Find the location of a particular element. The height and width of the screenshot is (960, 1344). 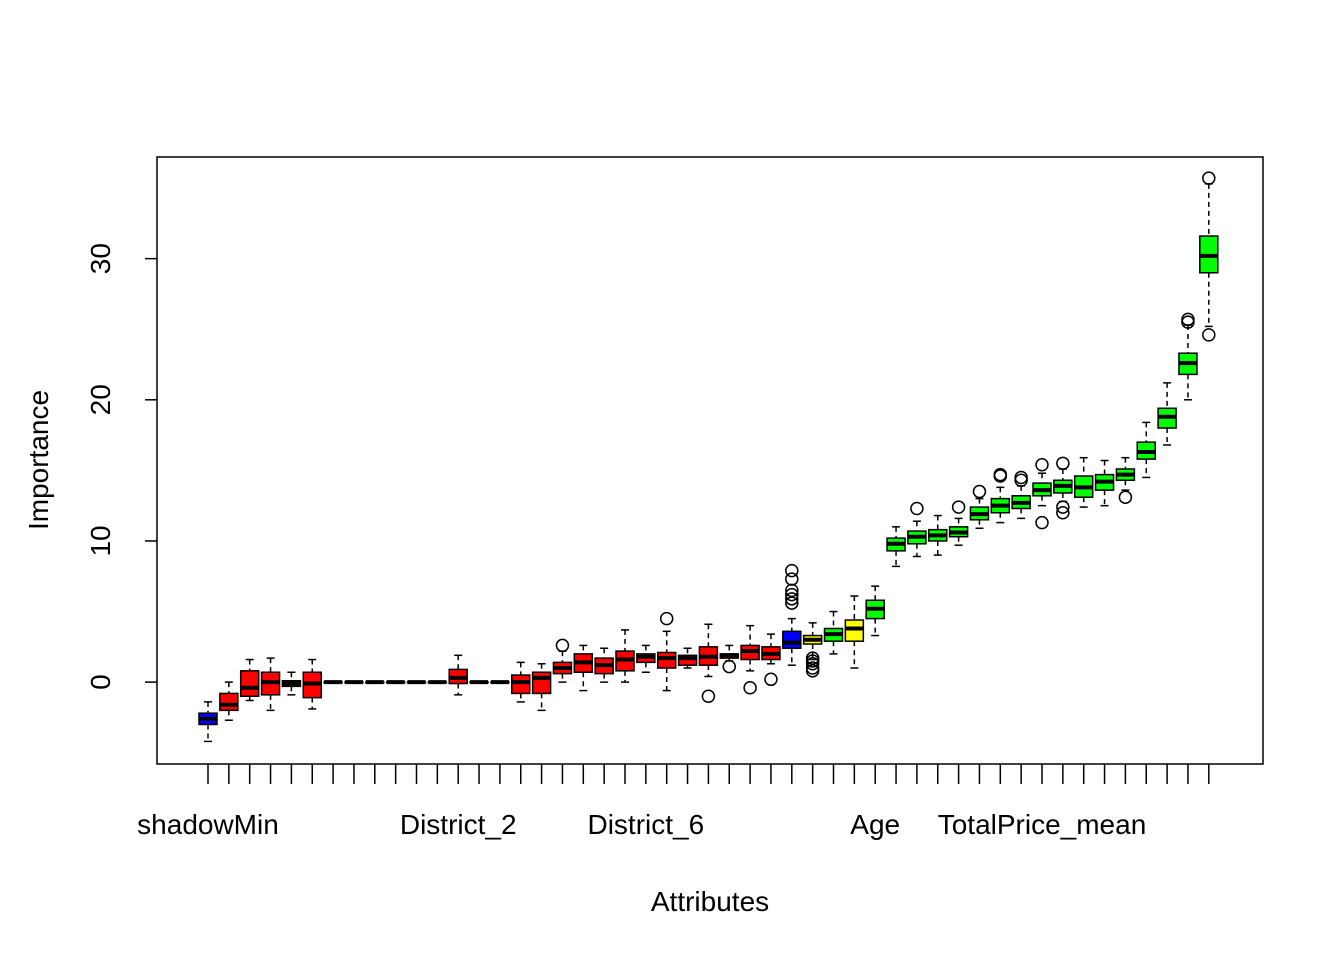

y-axis-label: Importance is located at coordinates (38, 460).